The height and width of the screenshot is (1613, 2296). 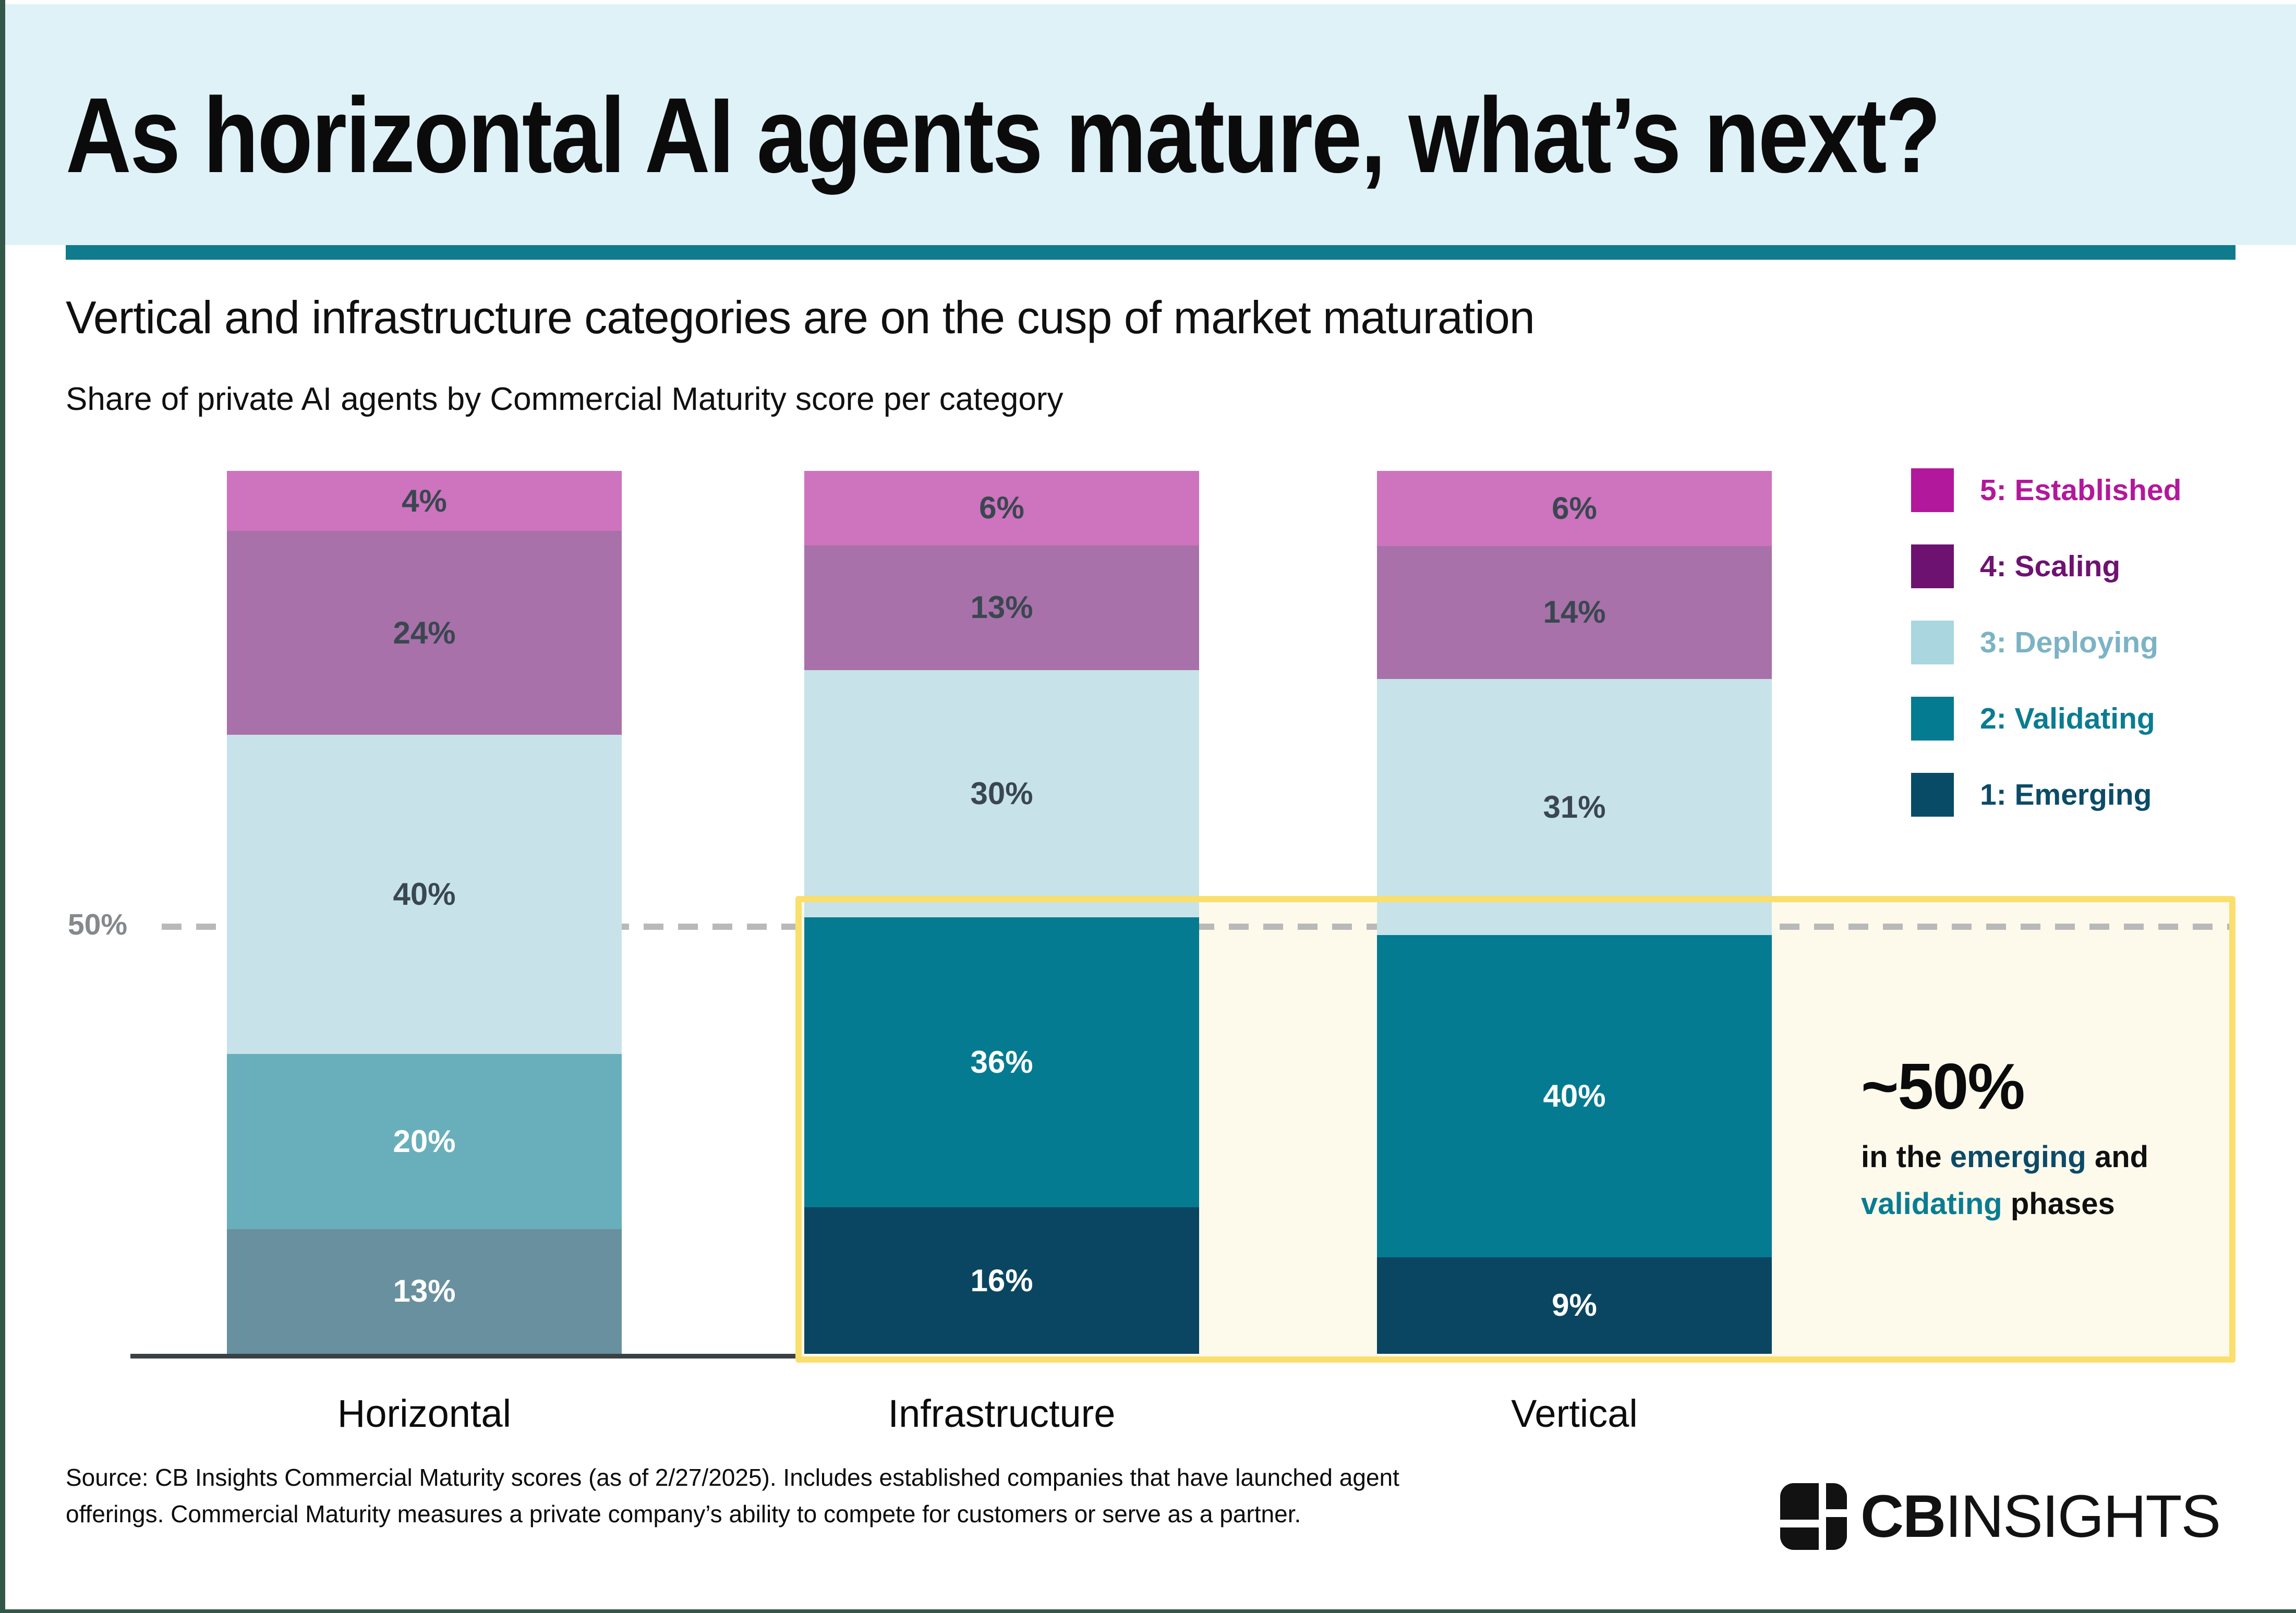 I want to click on bar-value-label: 24%, so click(x=424, y=632).